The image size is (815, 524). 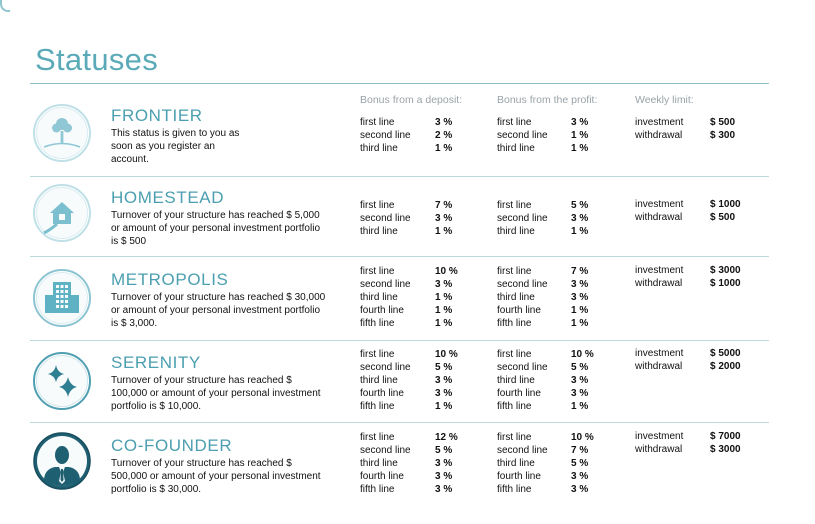 I want to click on profit-percentages: 5 % 3 % 1 %, so click(x=580, y=218).